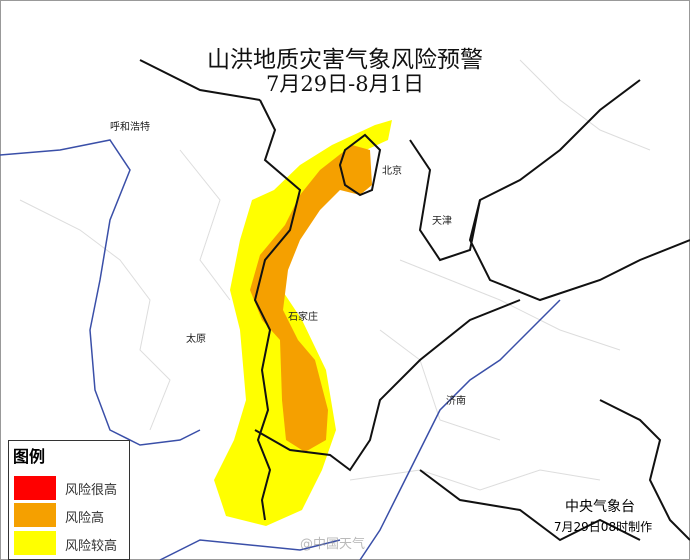 Image resolution: width=690 pixels, height=560 pixels. Describe the element at coordinates (130, 127) in the screenshot. I see `city-label: 呼和浩特` at that location.